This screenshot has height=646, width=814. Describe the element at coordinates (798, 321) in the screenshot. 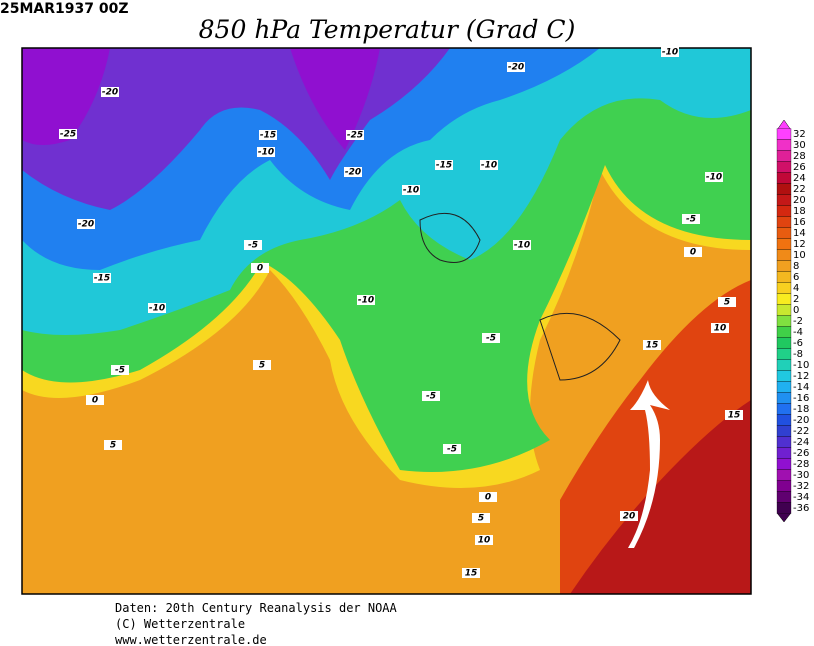

I see `colorbar-label: -2` at that location.